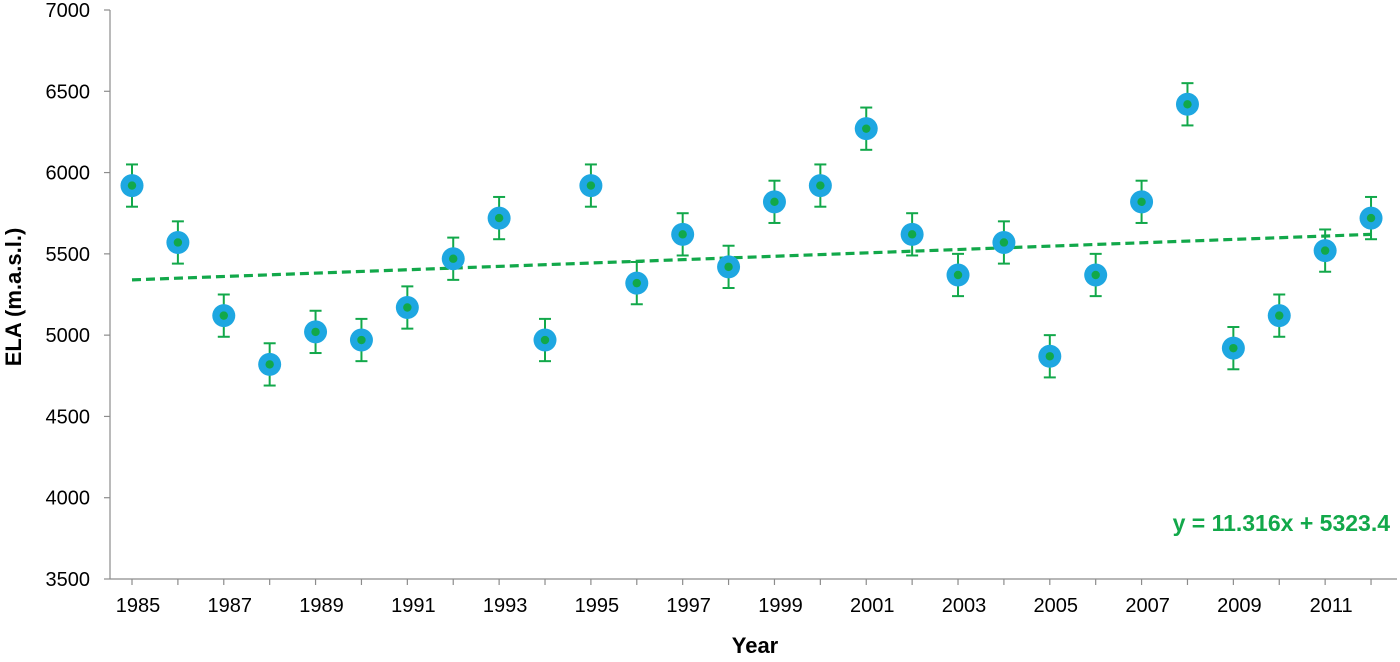  What do you see at coordinates (597, 606) in the screenshot?
I see `x-tick-label: 1995` at bounding box center [597, 606].